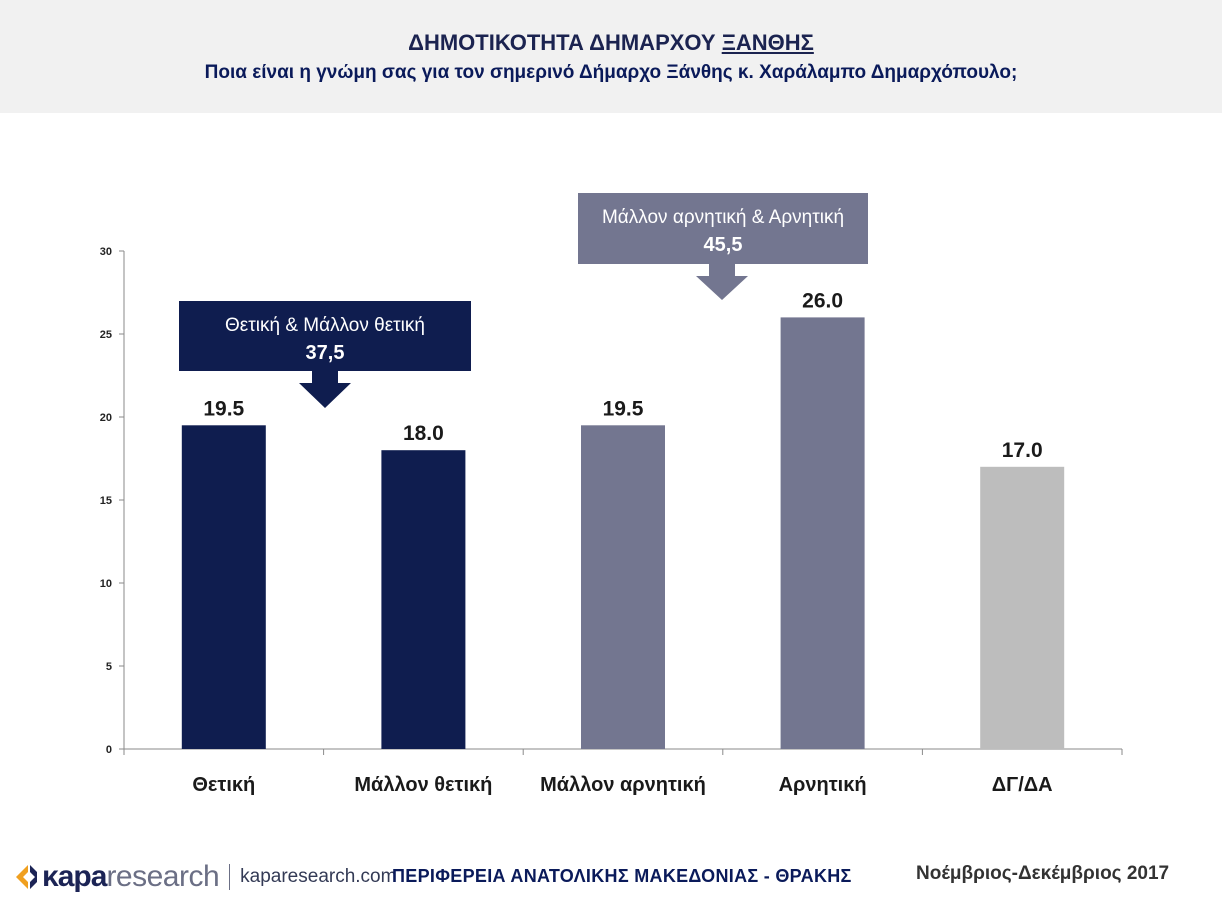 The height and width of the screenshot is (906, 1222). I want to click on y-tick-label: 10, so click(106, 584).